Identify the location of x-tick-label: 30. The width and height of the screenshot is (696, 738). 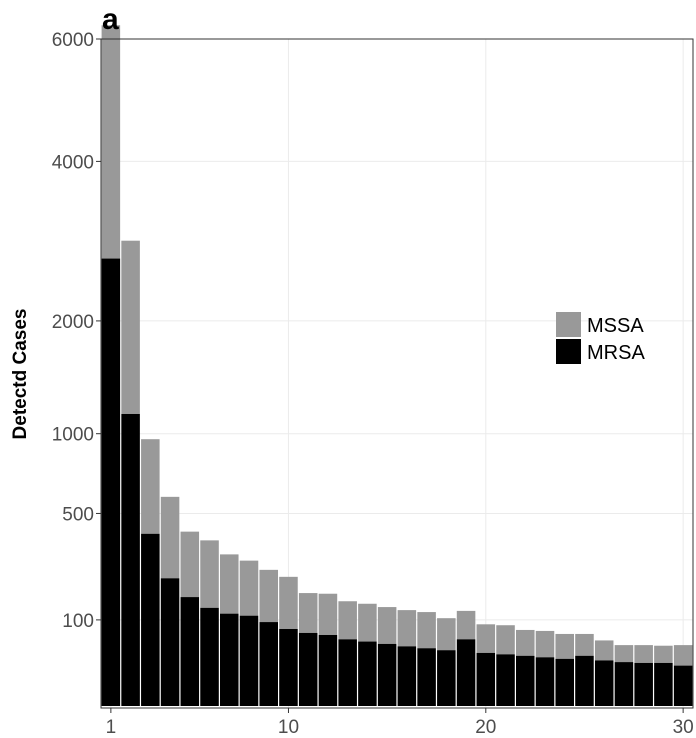
(683, 727).